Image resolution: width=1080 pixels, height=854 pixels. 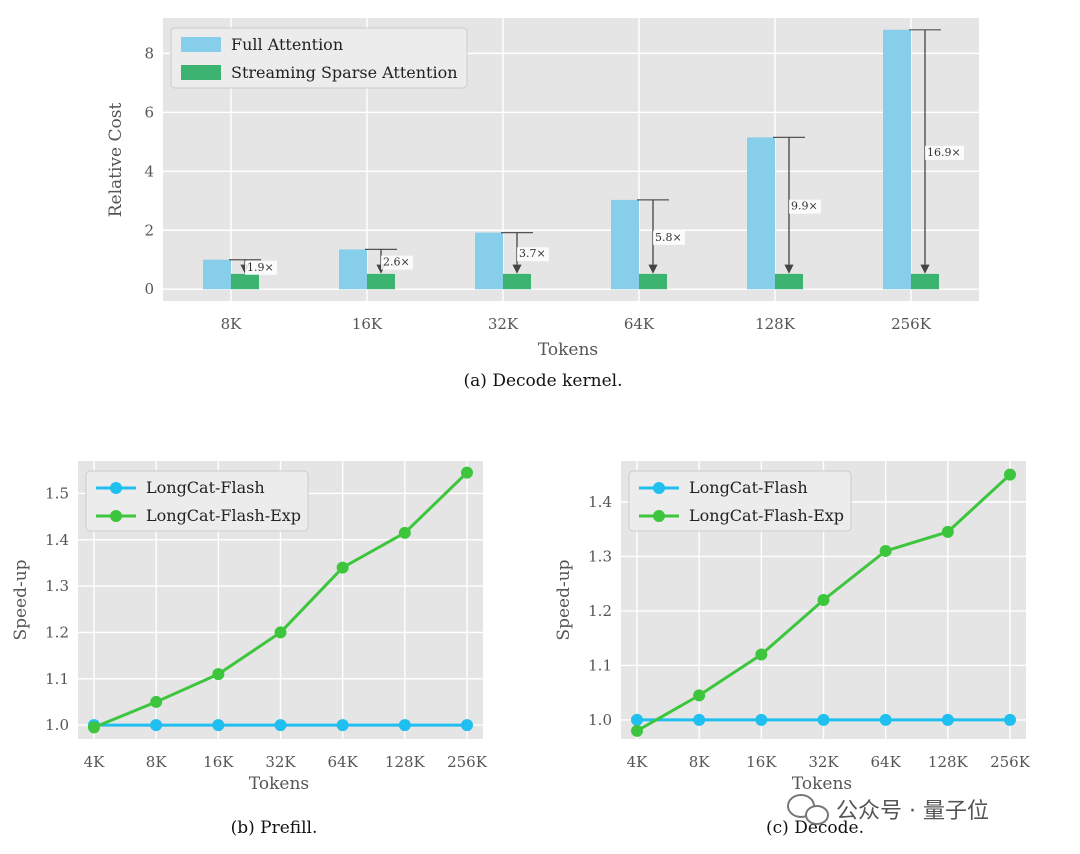 What do you see at coordinates (808, 809) in the screenshot?
I see `wechat-icon` at bounding box center [808, 809].